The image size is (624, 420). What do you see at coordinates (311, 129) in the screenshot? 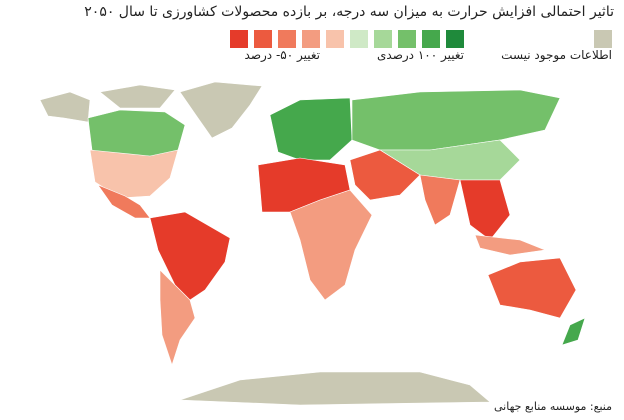
I see `europe` at bounding box center [311, 129].